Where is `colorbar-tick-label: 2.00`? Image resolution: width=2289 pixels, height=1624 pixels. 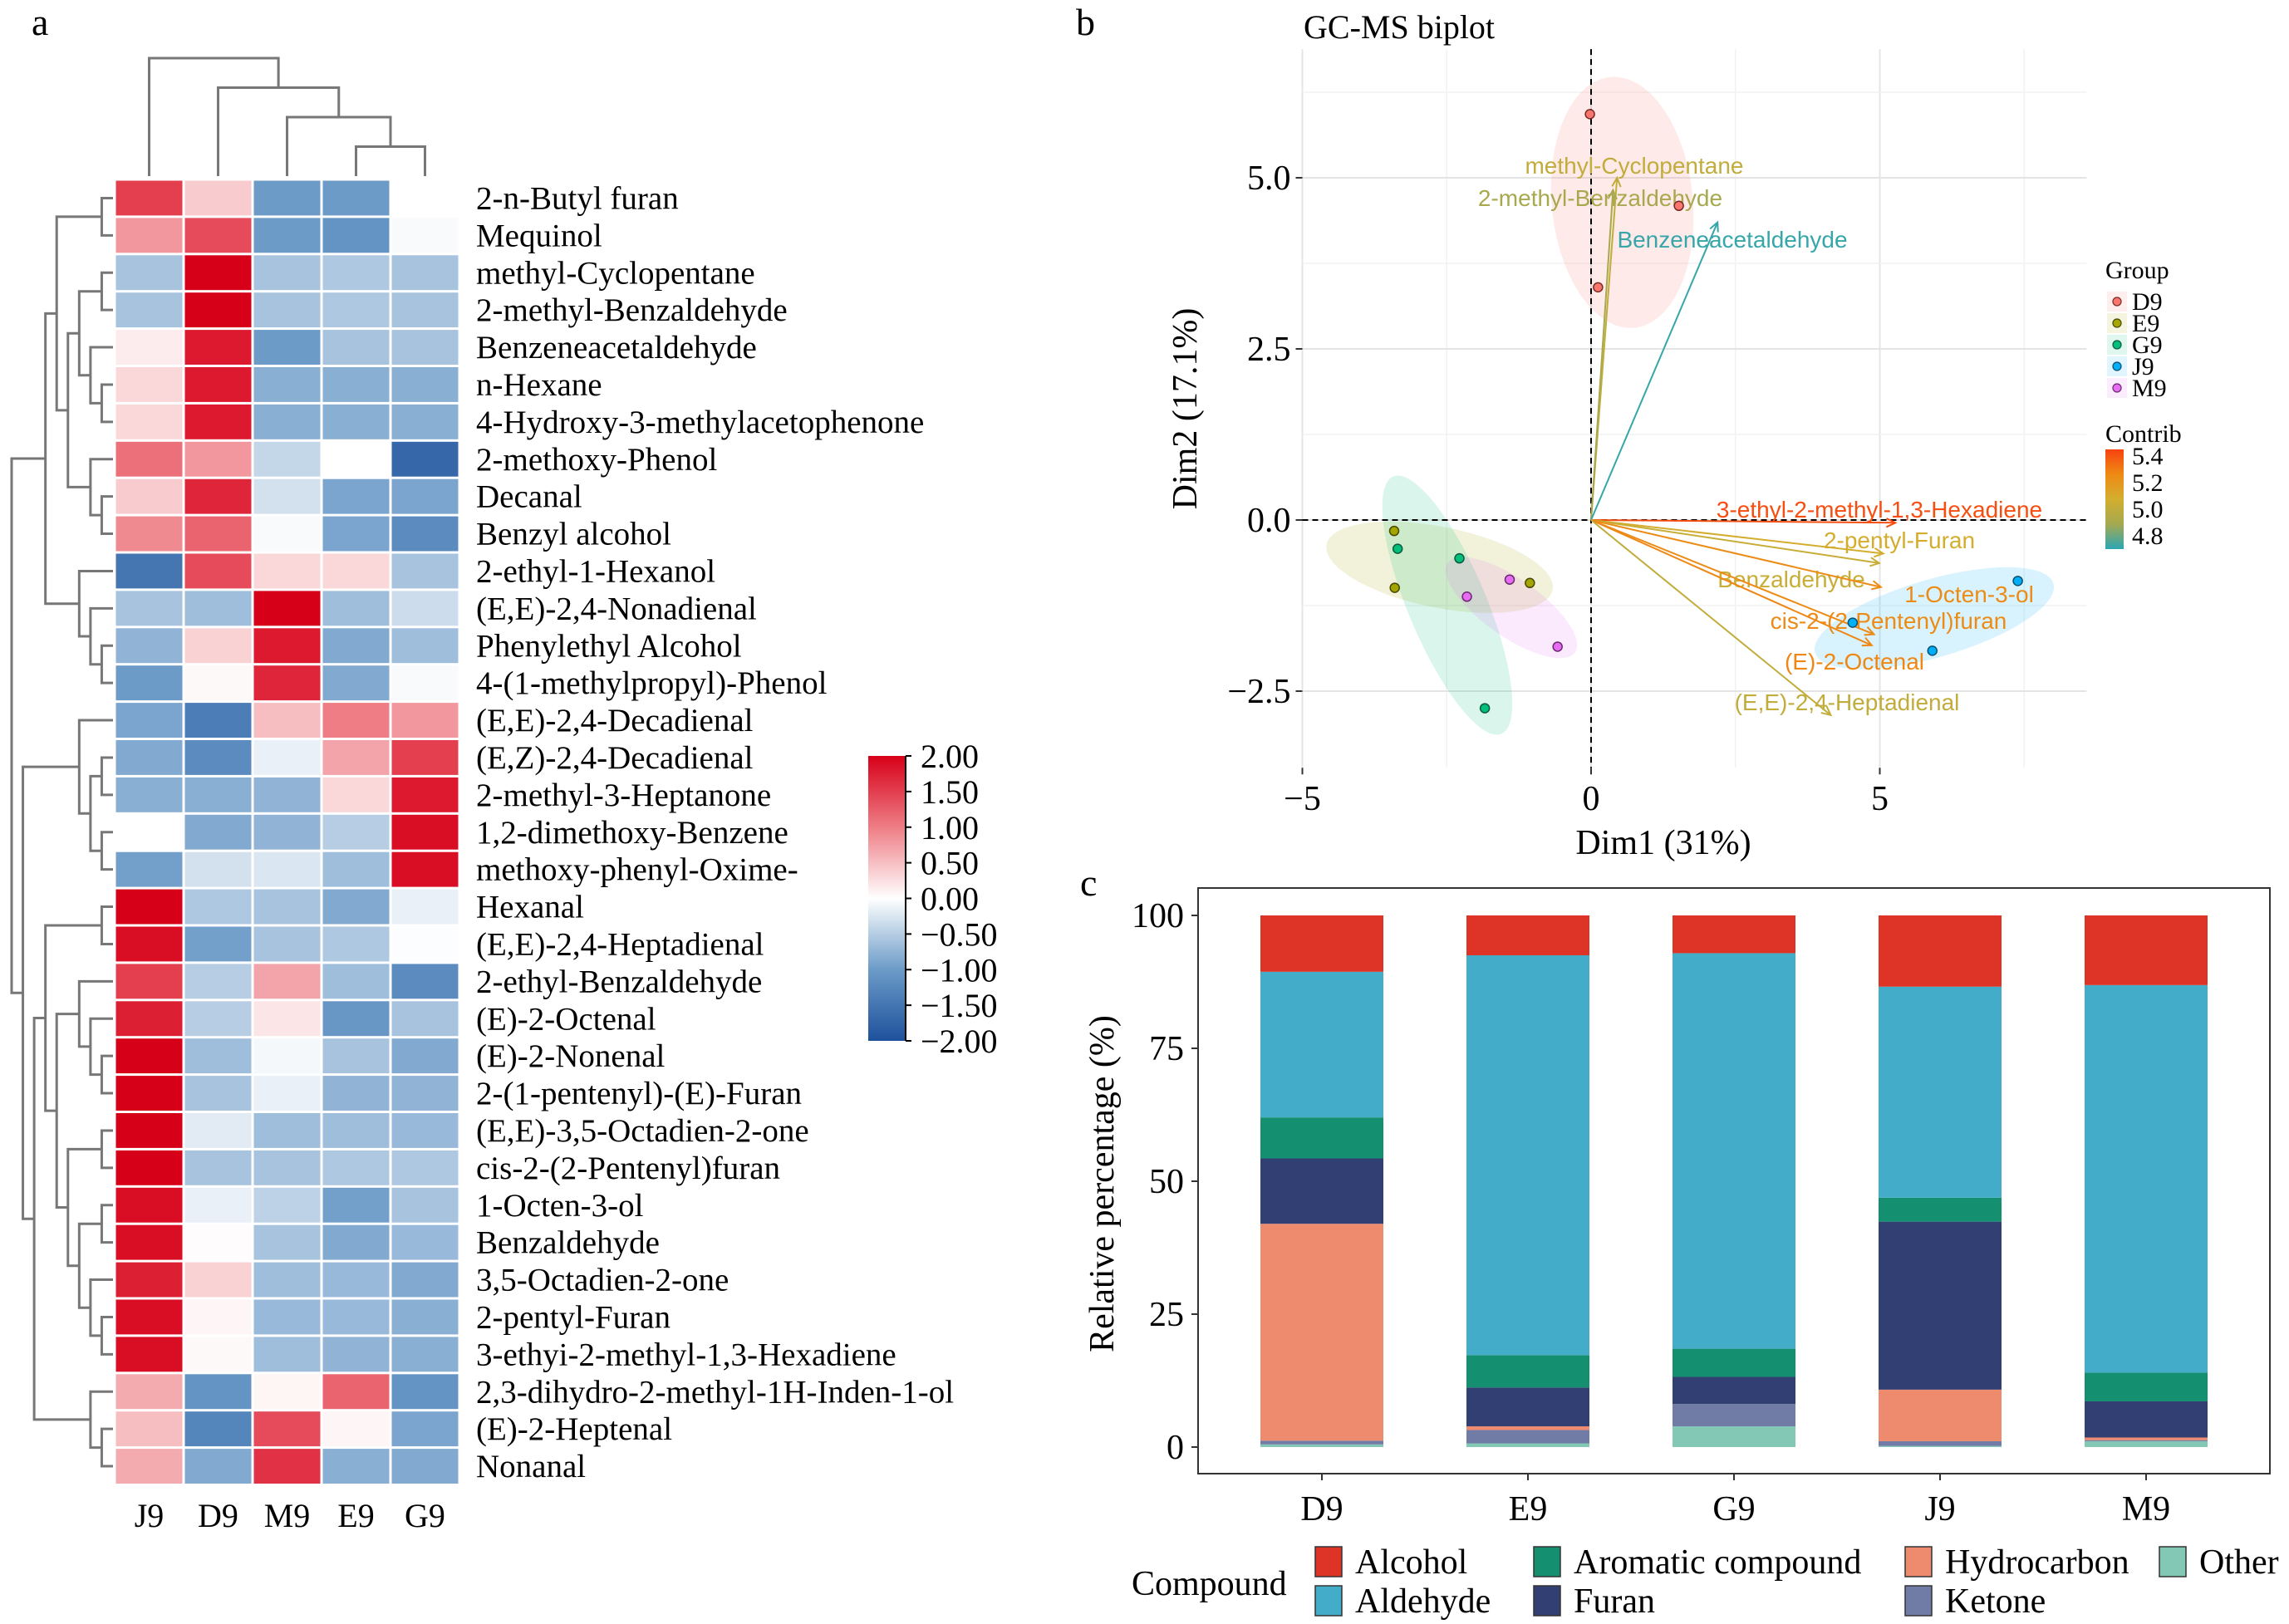
colorbar-tick-label: 2.00 is located at coordinates (950, 756).